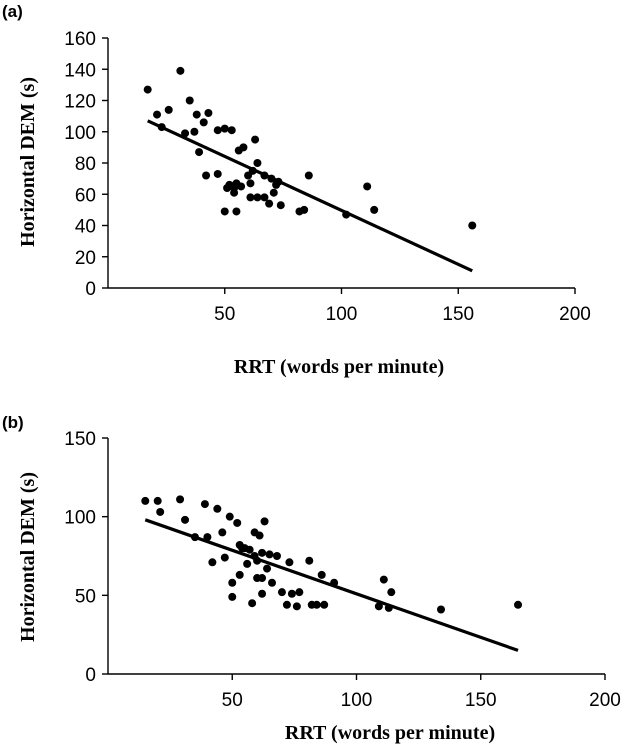 Image resolution: width=639 pixels, height=747 pixels. Describe the element at coordinates (331, 585) in the screenshot. I see `trend-line-b` at that location.